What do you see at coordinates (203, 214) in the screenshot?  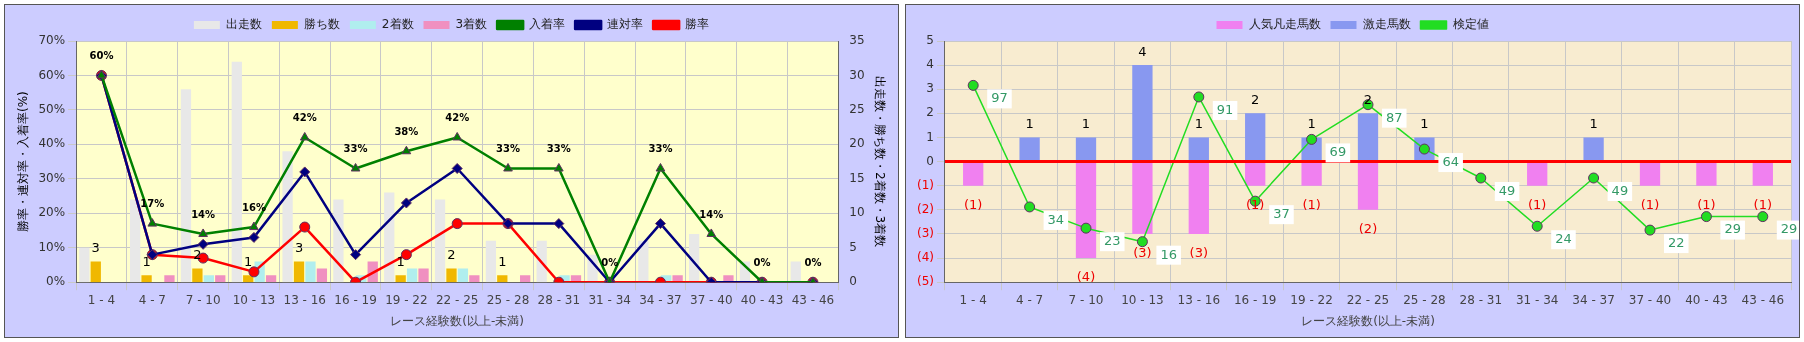 I see `data-label: 14%` at bounding box center [203, 214].